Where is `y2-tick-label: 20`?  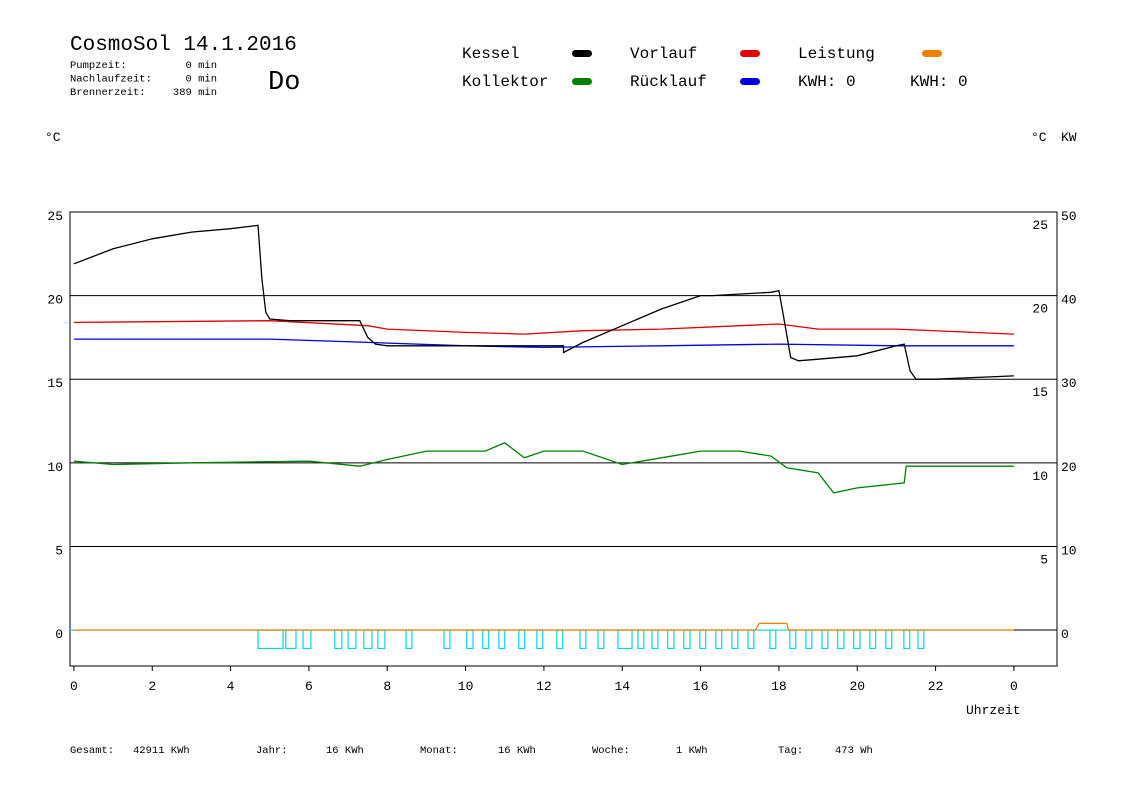
y2-tick-label: 20 is located at coordinates (1069, 467).